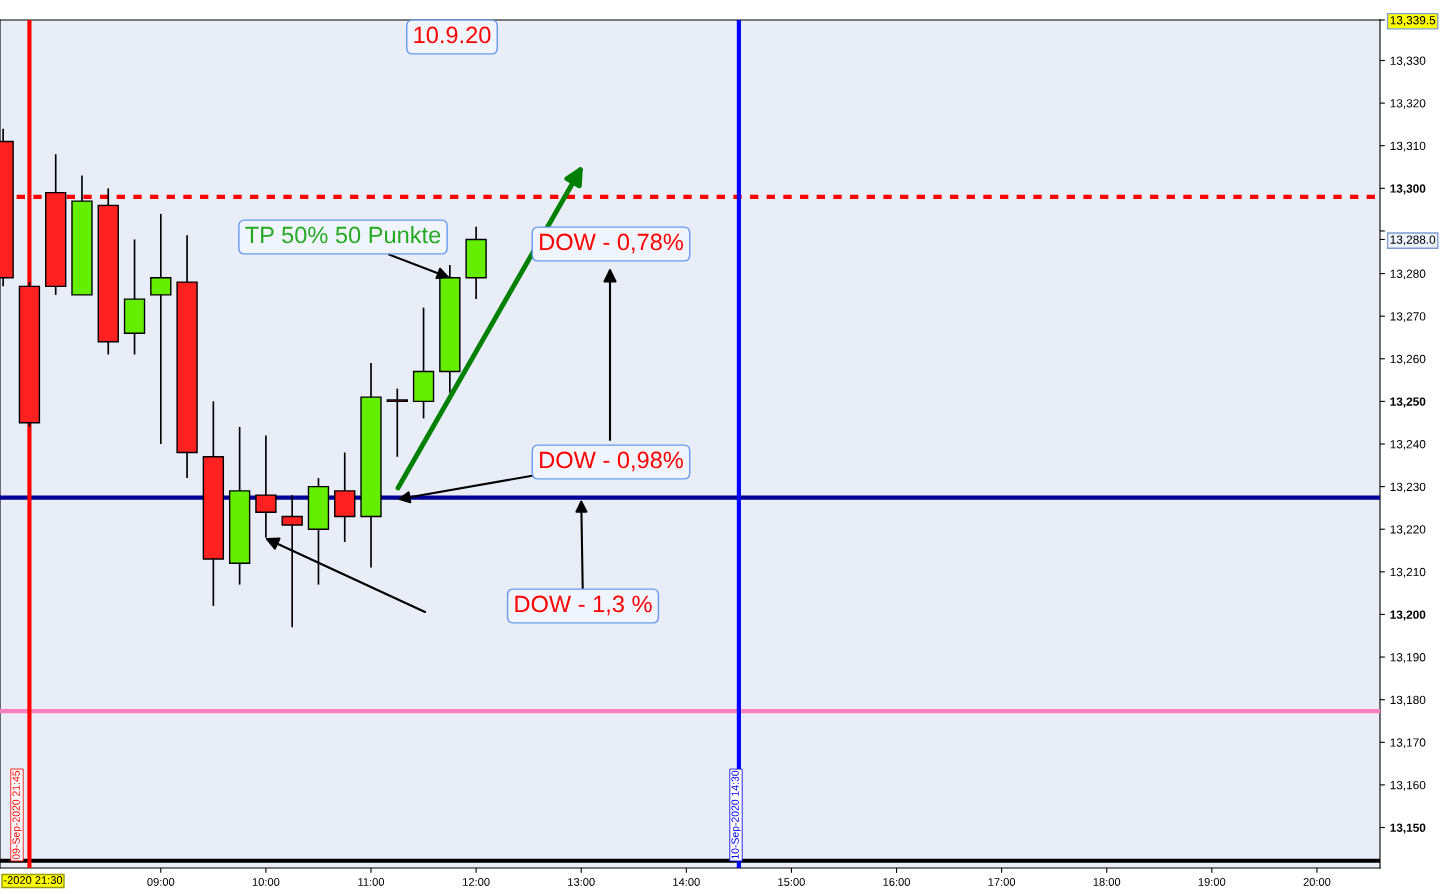 The height and width of the screenshot is (894, 1448). What do you see at coordinates (1408, 402) in the screenshot?
I see `y-tick-label: 13,250` at bounding box center [1408, 402].